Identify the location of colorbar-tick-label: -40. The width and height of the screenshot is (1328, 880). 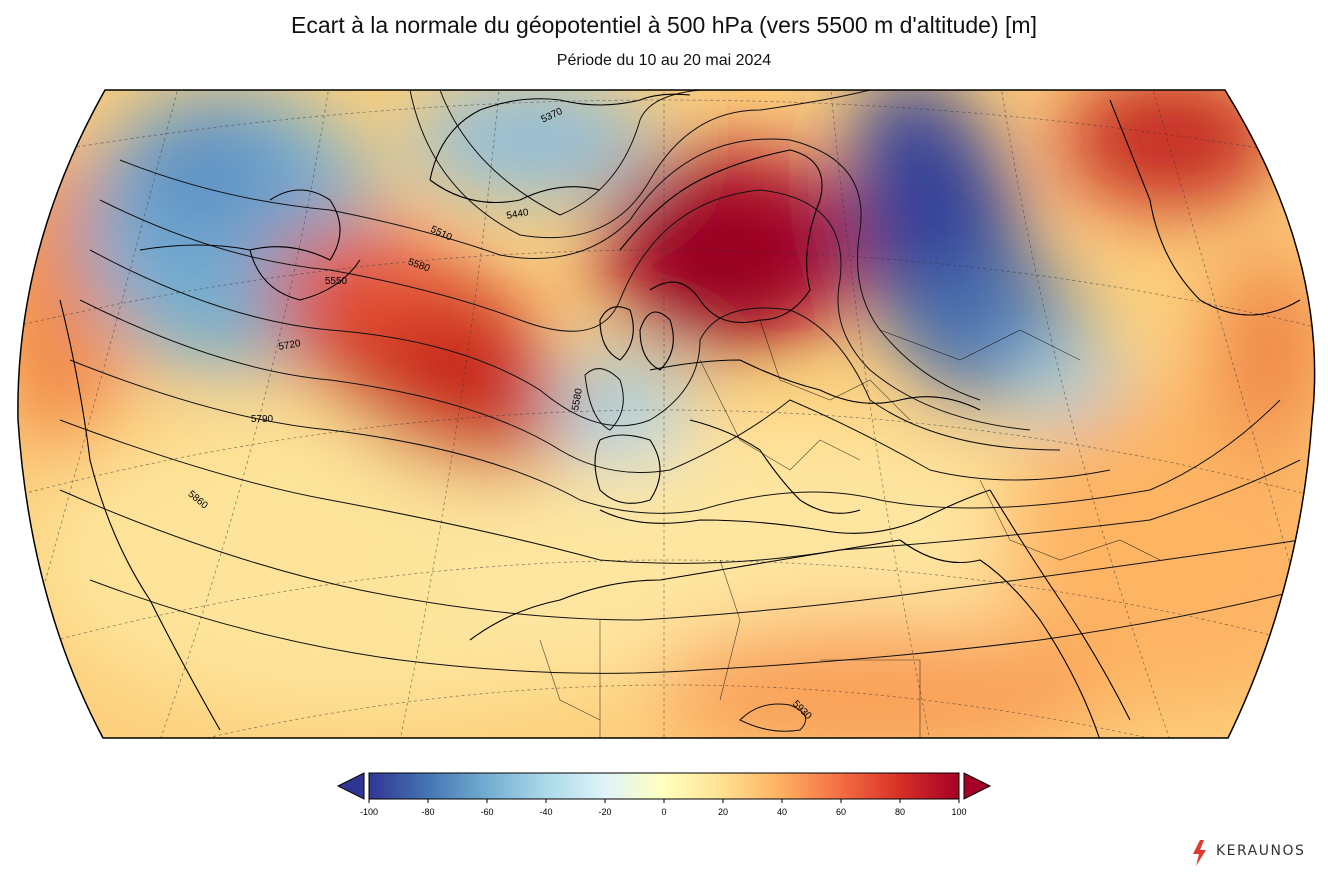
(545, 812).